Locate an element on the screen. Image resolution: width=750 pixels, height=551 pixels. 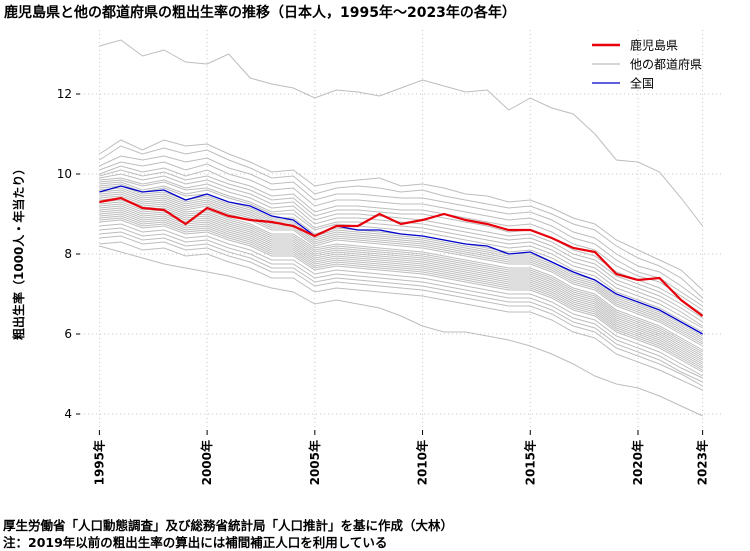
chart-title: 鹿児島県と他の都道府県の粗出生率の推移（日本人，1995年～2023年の各年） is located at coordinates (260, 13).